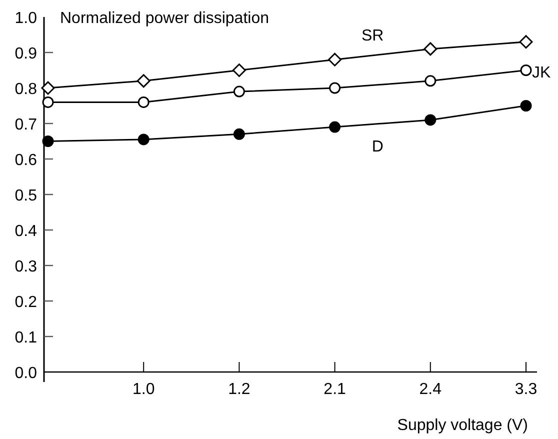 This screenshot has height=439, width=558. I want to click on series-label: JK, so click(541, 73).